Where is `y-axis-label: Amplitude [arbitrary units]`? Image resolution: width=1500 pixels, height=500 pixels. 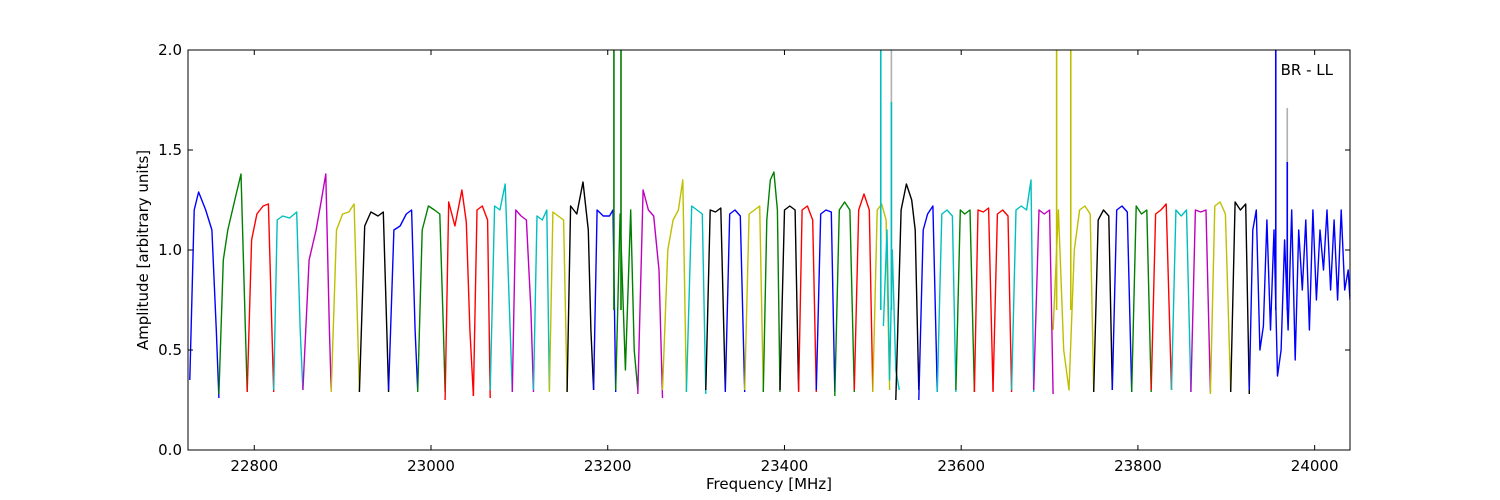
y-axis-label: Amplitude [arbitrary units] is located at coordinates (143, 250).